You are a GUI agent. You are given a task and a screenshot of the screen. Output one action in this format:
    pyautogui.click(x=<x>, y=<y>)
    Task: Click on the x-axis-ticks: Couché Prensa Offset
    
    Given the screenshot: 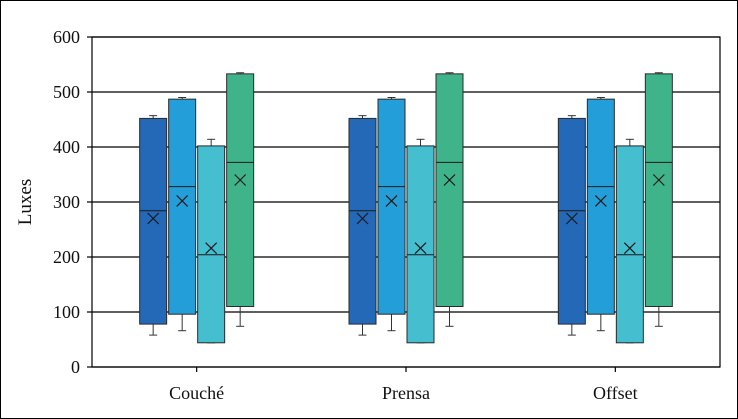 What is the action you would take?
    pyautogui.click(x=403, y=385)
    